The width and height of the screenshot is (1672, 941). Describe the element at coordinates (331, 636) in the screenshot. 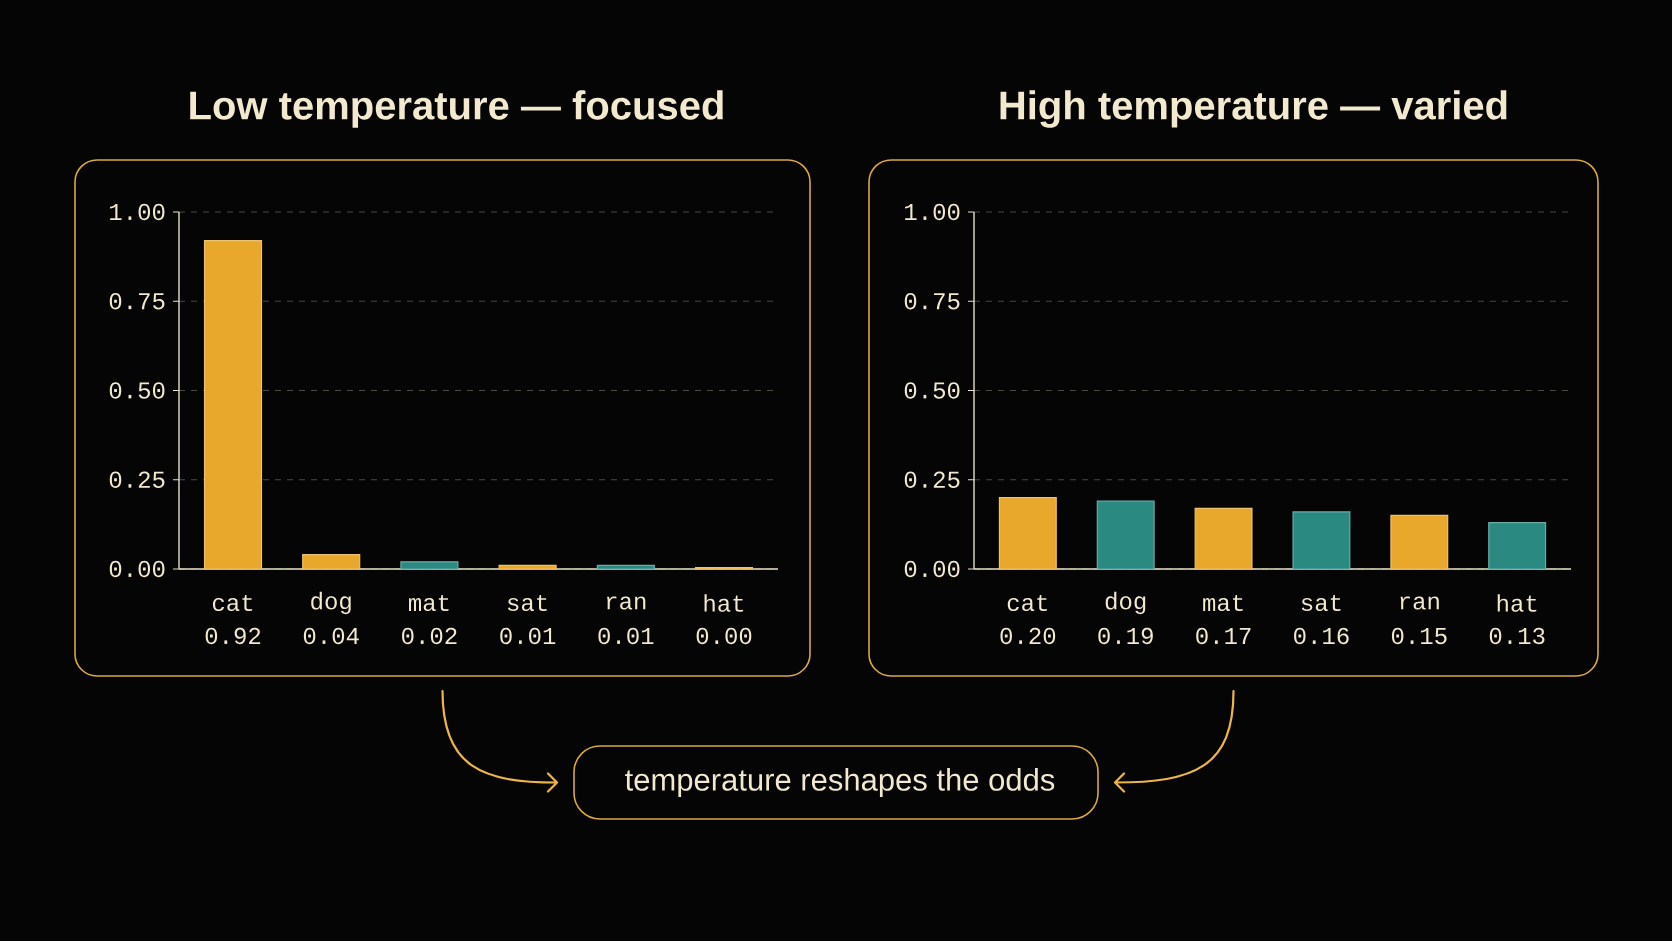

I see `data-label: 0.04` at that location.